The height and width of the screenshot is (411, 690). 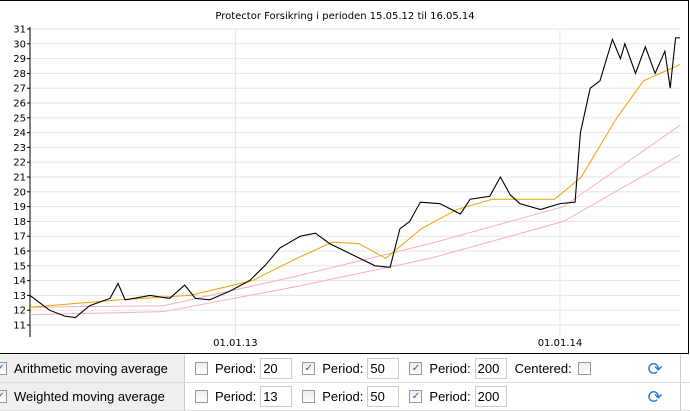 I want to click on ama-period3-checkbox: ✓, so click(x=416, y=368).